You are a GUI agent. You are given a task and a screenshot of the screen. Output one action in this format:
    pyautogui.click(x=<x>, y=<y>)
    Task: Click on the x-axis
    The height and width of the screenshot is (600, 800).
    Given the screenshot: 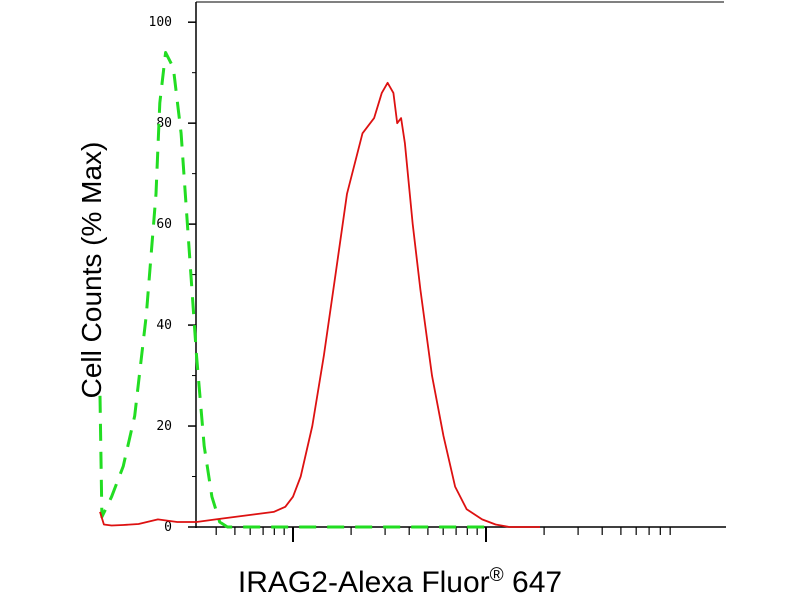 What is the action you would take?
    pyautogui.click(x=443, y=534)
    